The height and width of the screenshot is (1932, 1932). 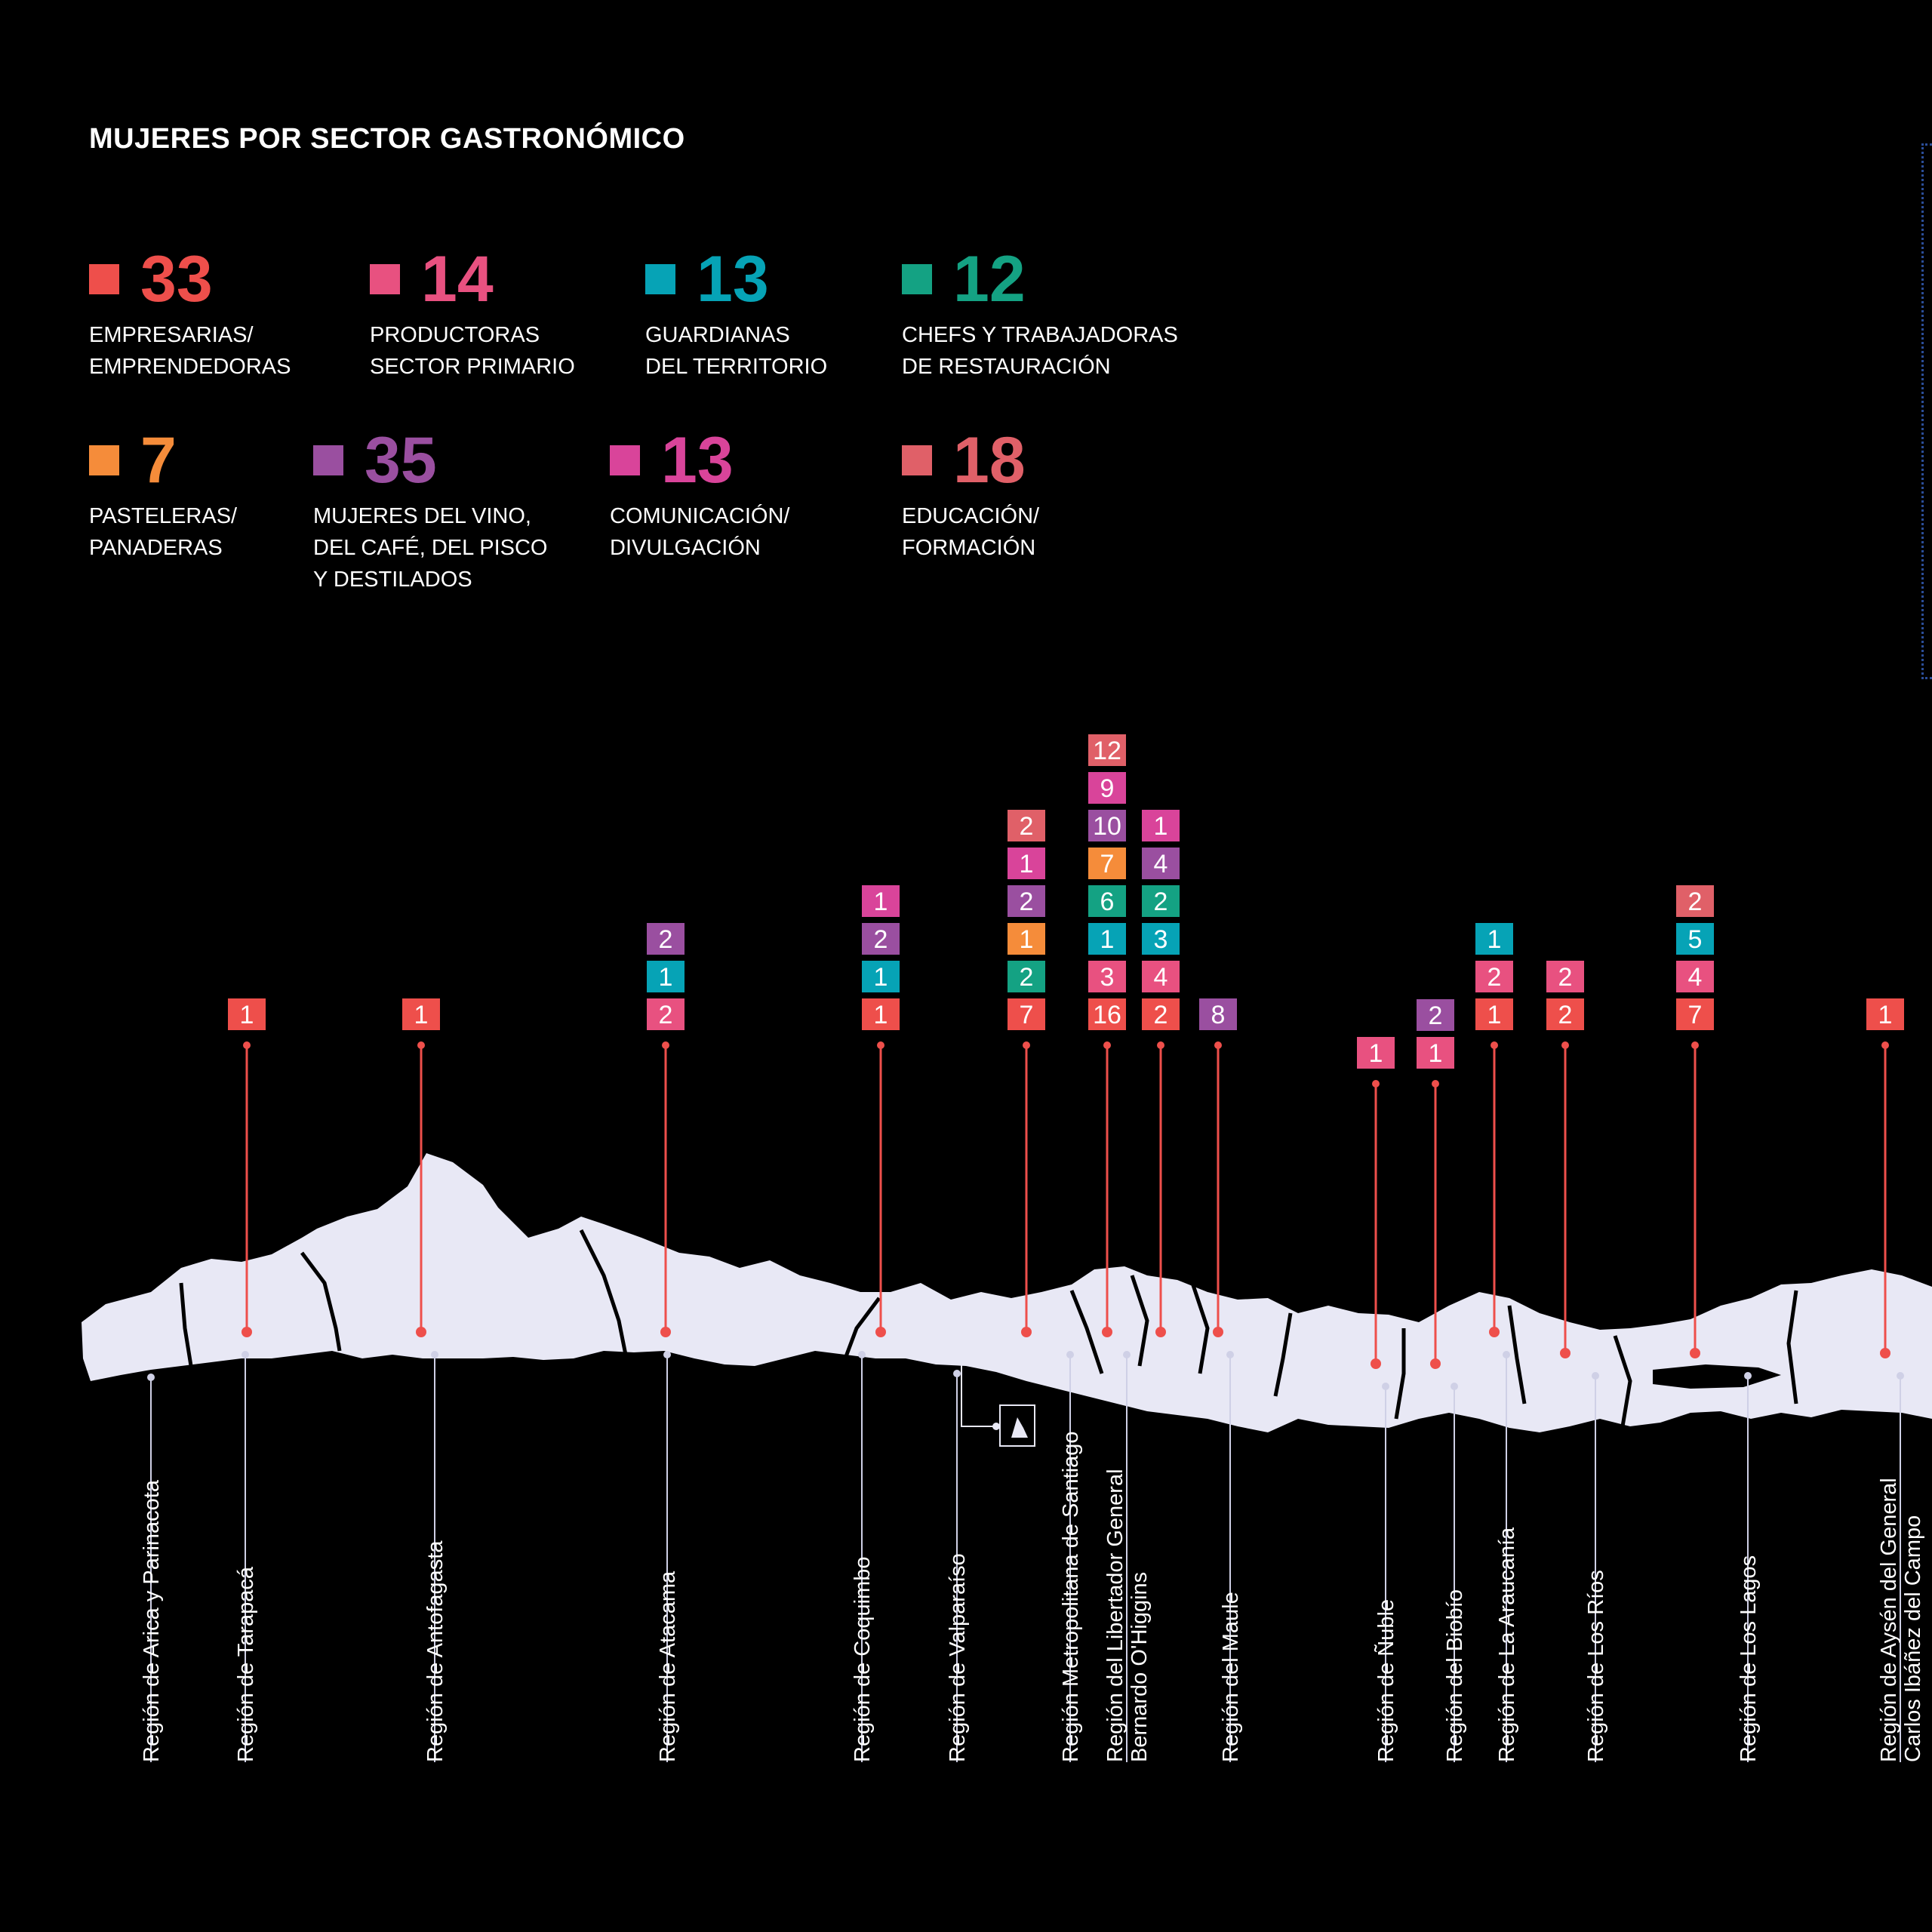 I want to click on value-label: 16, so click(x=1107, y=1015).